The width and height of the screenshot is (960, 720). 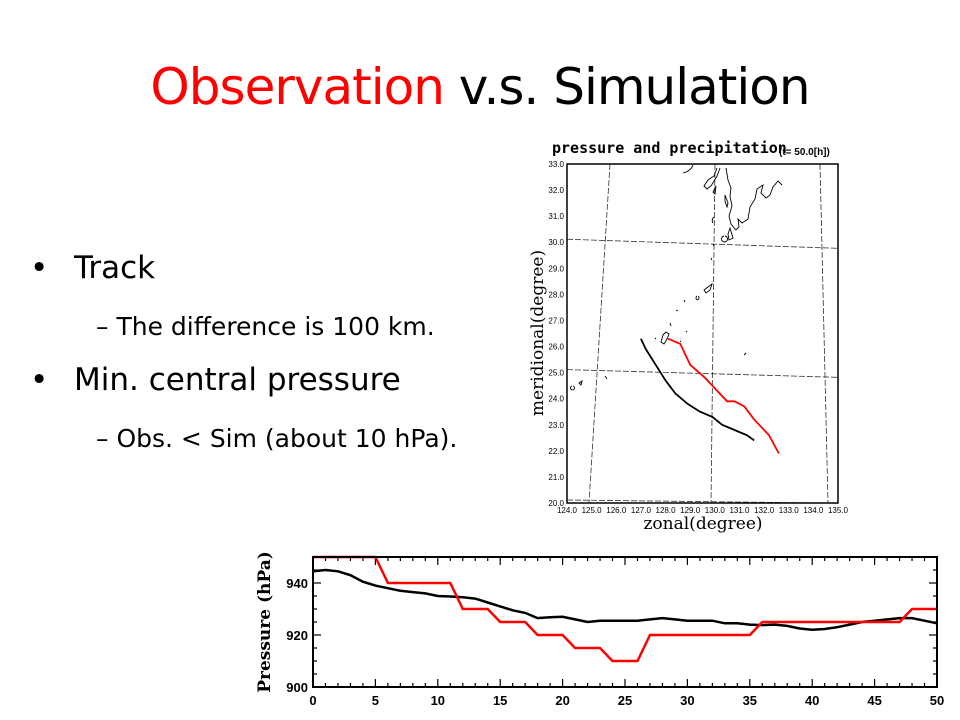 I want to click on pressure-y-tick-label: 900, so click(x=297, y=687).